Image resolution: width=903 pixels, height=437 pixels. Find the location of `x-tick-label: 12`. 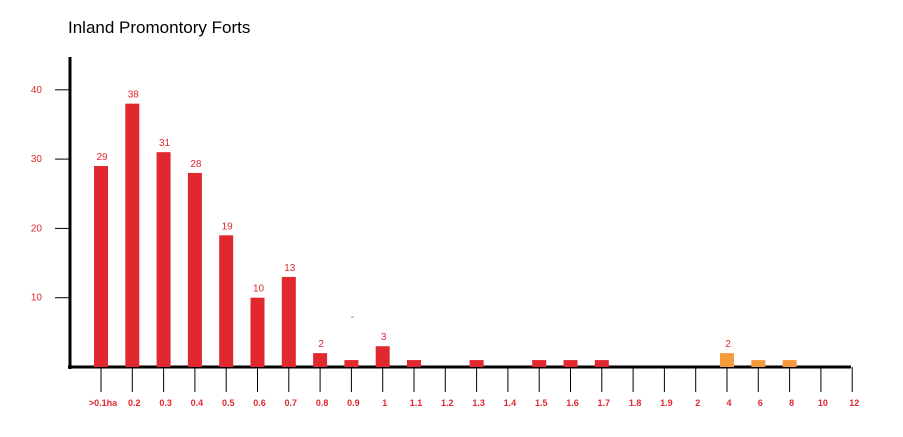

x-tick-label: 12 is located at coordinates (854, 403).